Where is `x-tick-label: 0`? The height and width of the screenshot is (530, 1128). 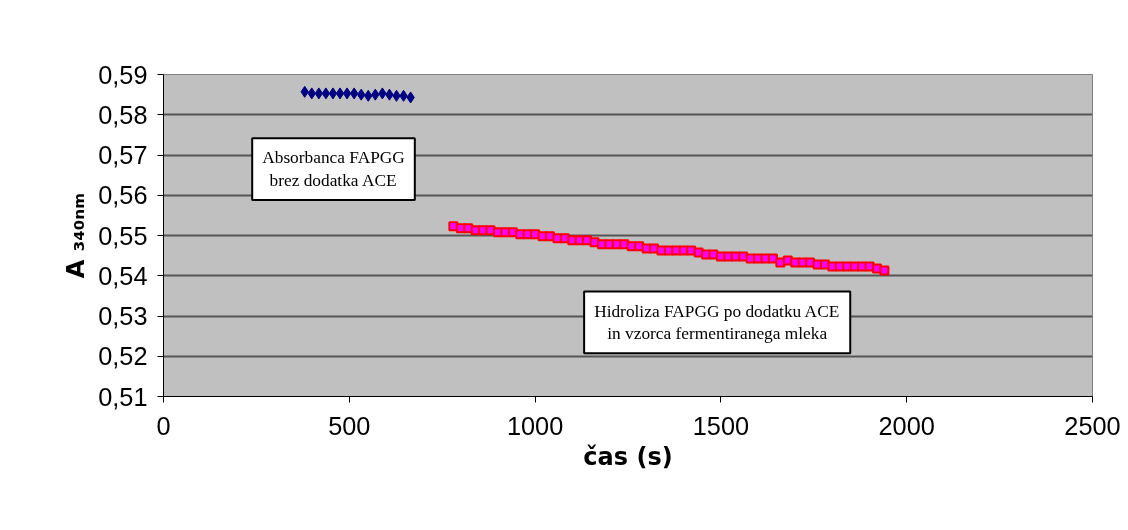 x-tick-label: 0 is located at coordinates (163, 425).